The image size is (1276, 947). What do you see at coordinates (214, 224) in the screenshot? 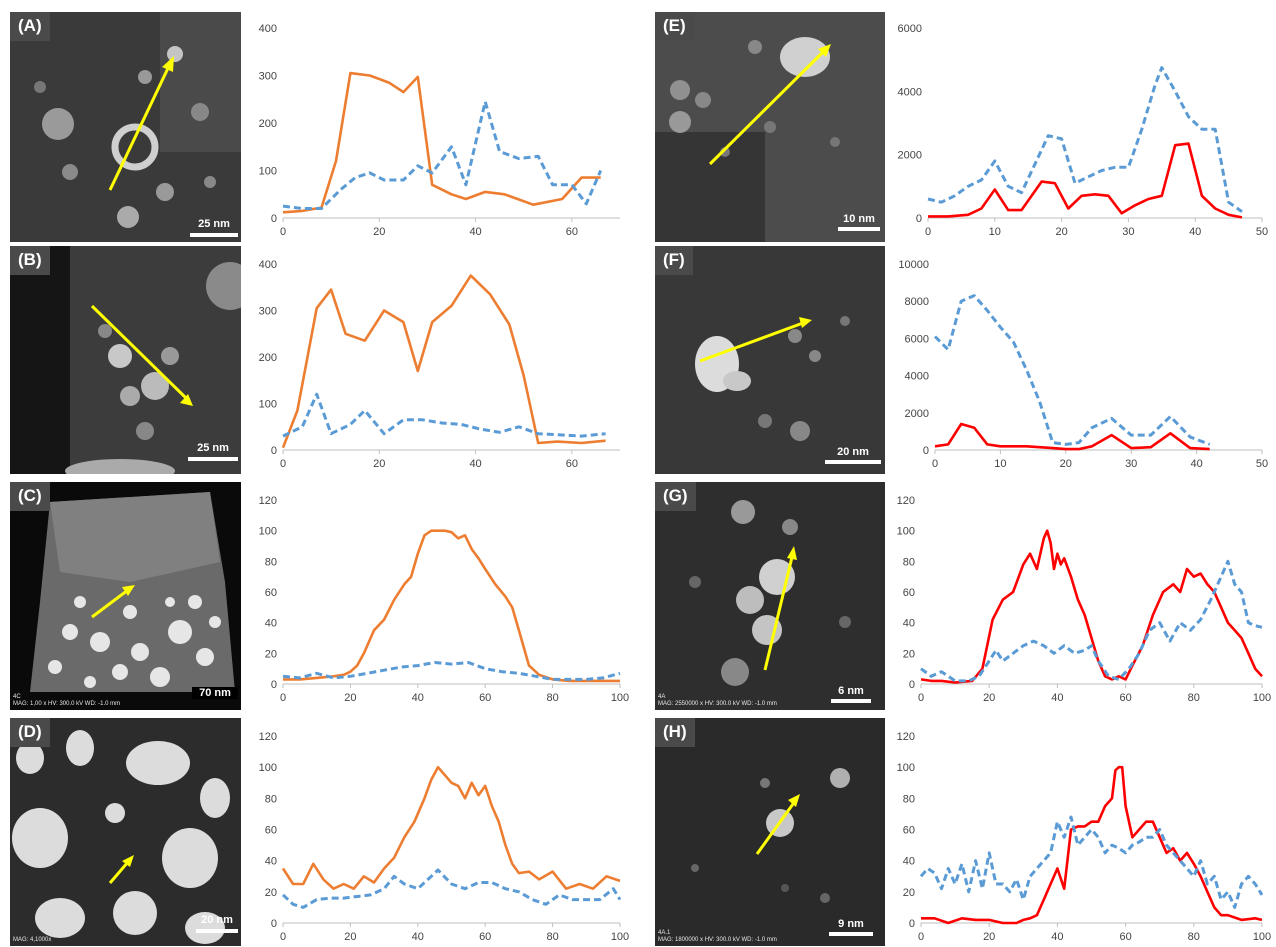
I see `scale-label-a: 25 nm` at bounding box center [214, 224].